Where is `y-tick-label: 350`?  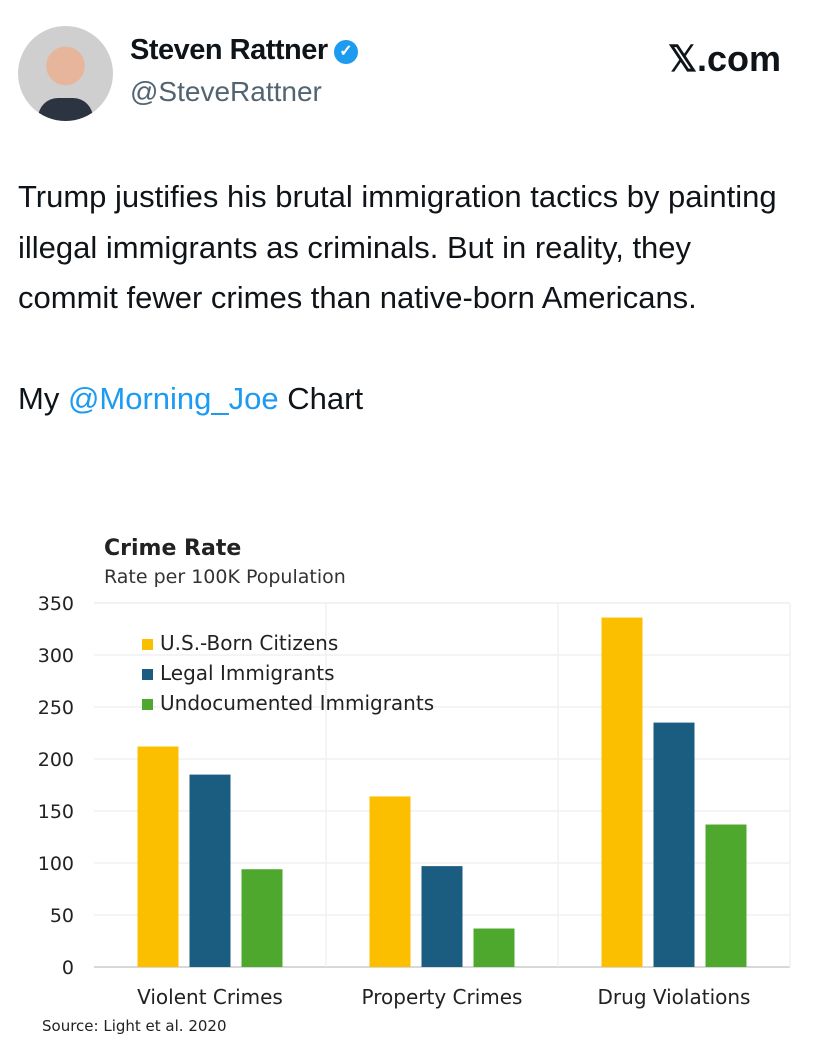 y-tick-label: 350 is located at coordinates (56, 604).